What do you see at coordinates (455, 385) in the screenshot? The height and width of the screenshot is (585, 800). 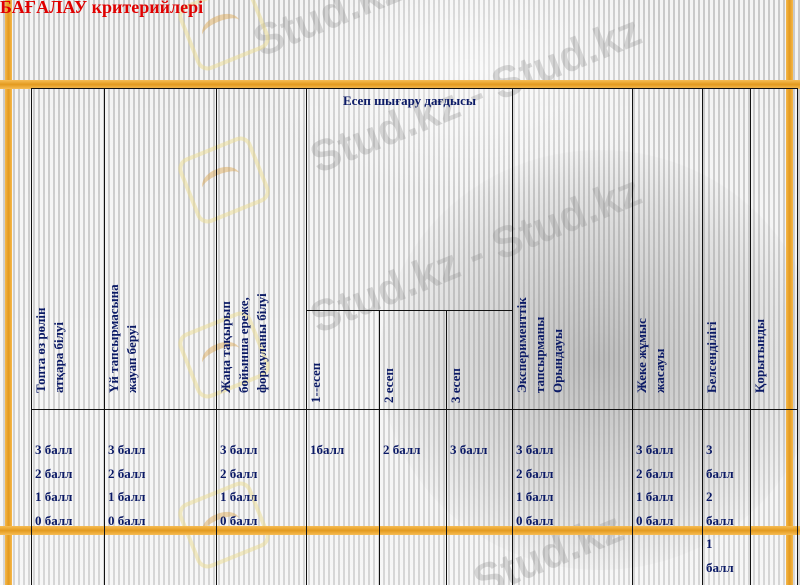 I see `column-header: 3 есеп` at bounding box center [455, 385].